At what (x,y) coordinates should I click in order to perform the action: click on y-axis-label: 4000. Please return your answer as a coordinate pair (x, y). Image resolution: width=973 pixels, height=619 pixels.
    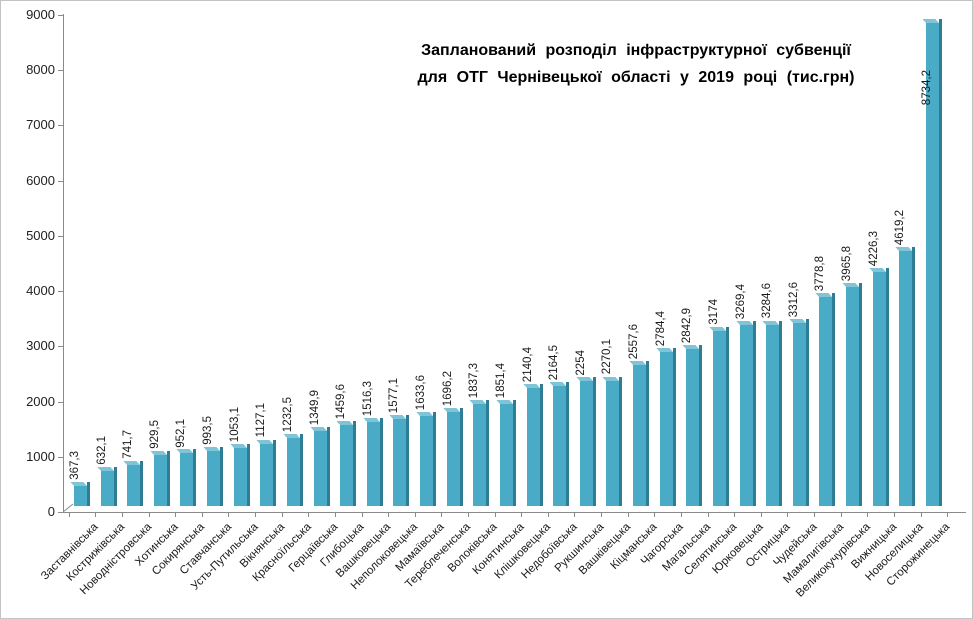
    Looking at the image, I should click on (40, 290).